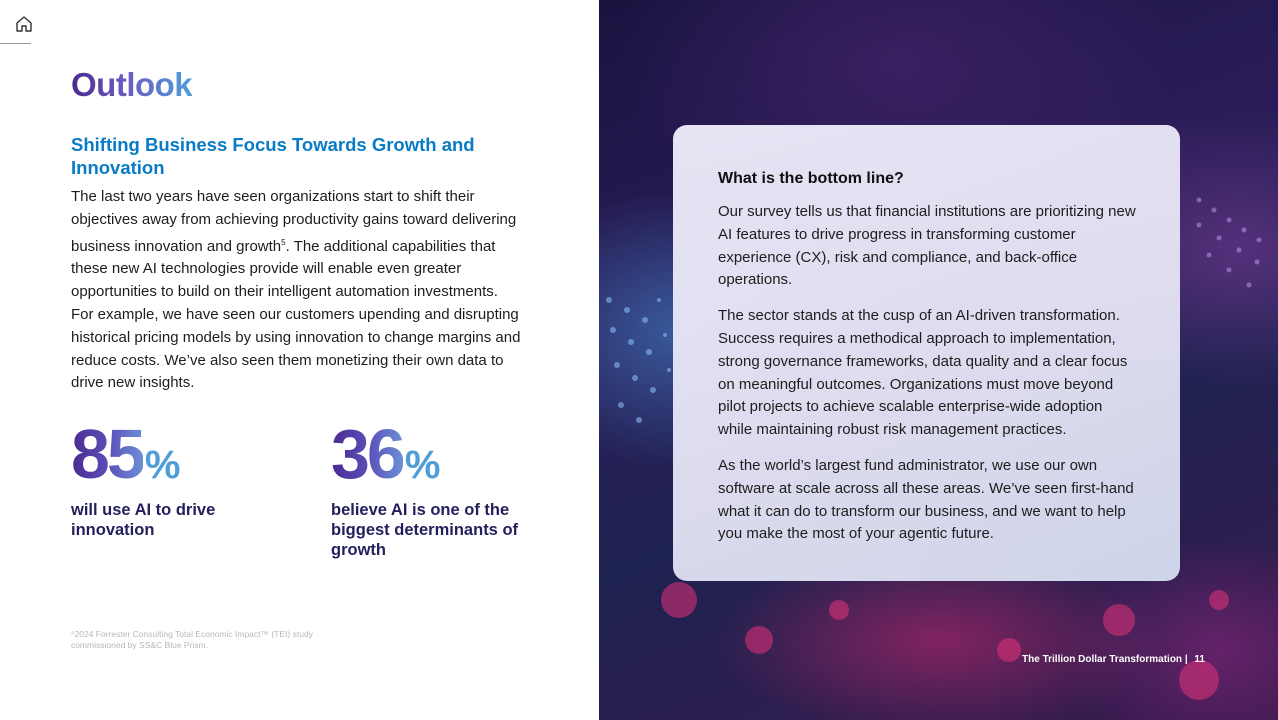 This screenshot has width=1278, height=720. Describe the element at coordinates (132, 84) in the screenshot. I see `page-title: Outlook` at that location.